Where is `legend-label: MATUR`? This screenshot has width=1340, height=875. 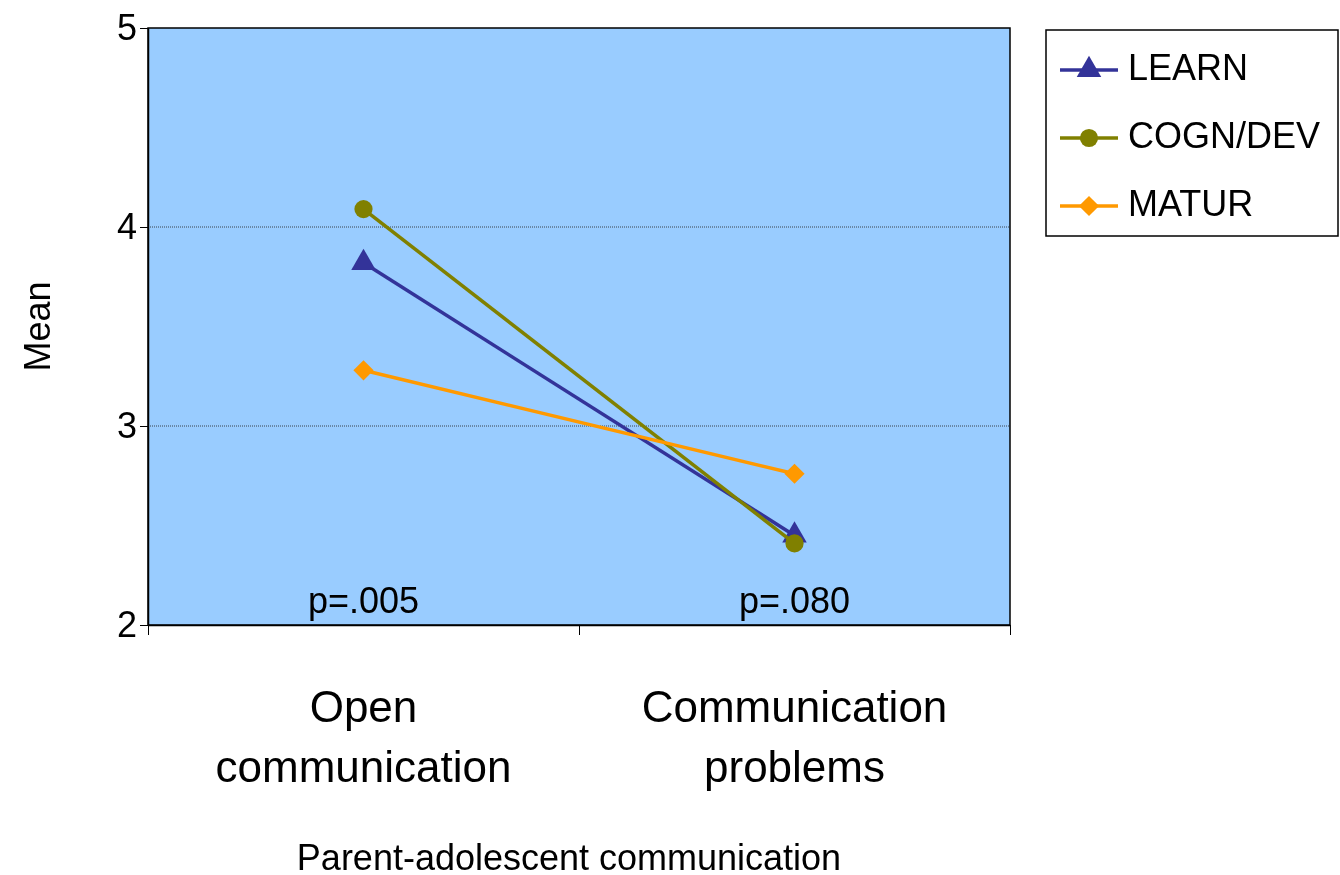
legend-label: MATUR is located at coordinates (1191, 203).